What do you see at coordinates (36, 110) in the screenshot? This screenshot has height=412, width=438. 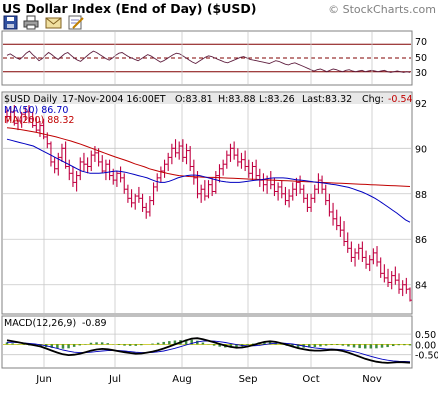 I see `ma50-legend: MA(50) 86.70` at bounding box center [36, 110].